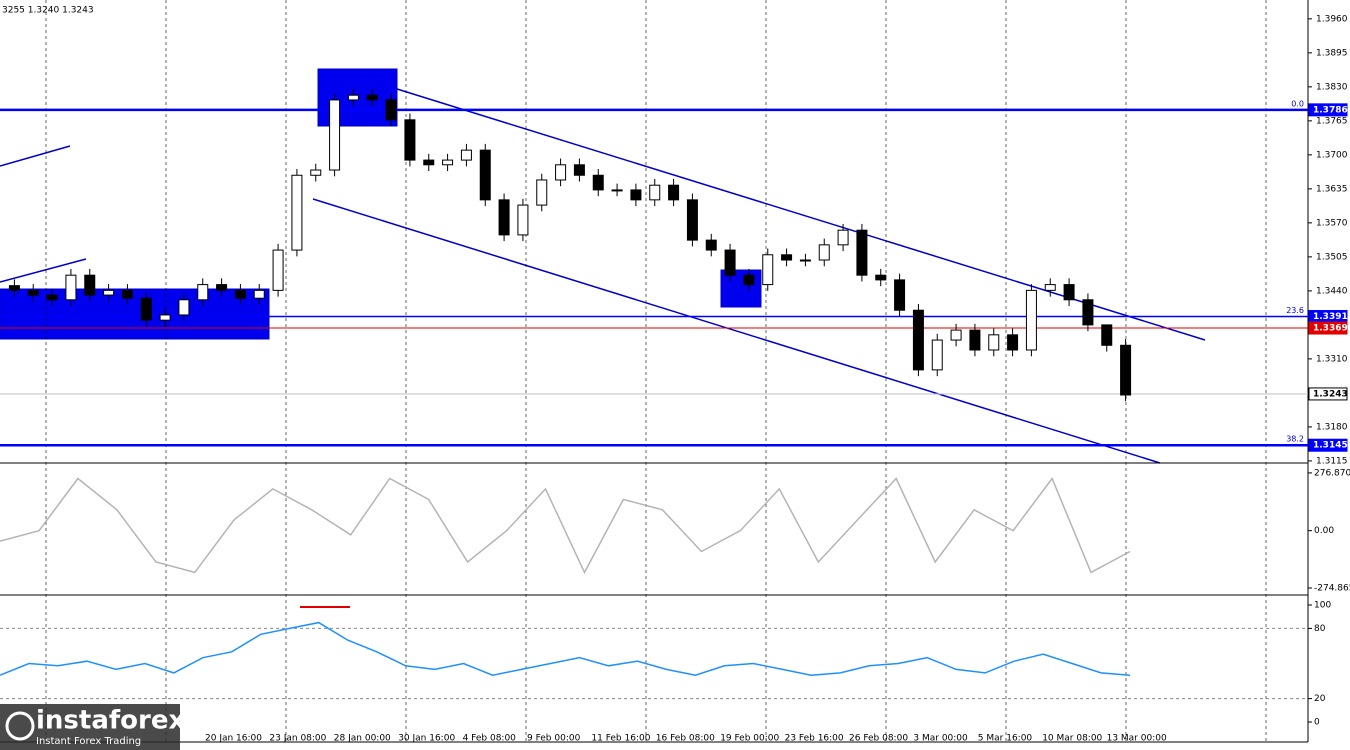 The height and width of the screenshot is (750, 1350). Describe the element at coordinates (1332, 19) in the screenshot. I see `y-tick-label: 1.3960` at that location.